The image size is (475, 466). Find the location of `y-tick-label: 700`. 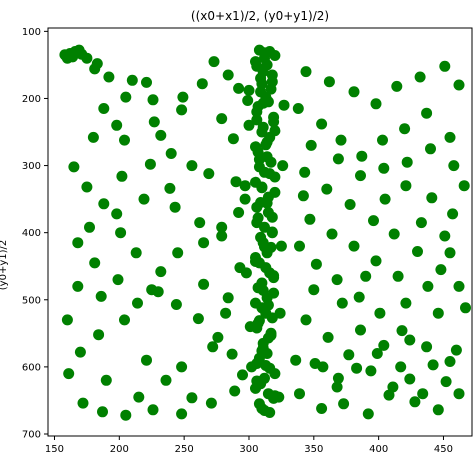

y-tick-label: 700 is located at coordinates (31, 434).